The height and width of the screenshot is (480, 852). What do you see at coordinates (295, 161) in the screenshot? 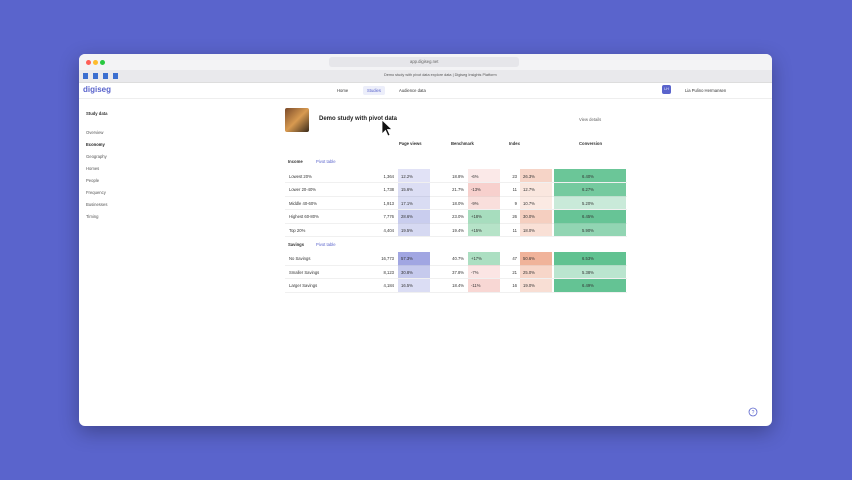
I see `section-title: Income` at bounding box center [295, 161].